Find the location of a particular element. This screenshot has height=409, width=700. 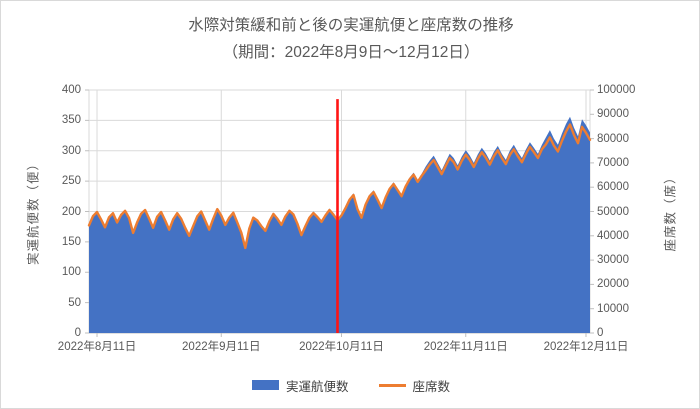

chart-title: 水際対策緩和前と後の実運航便と座席数の推移 is located at coordinates (351, 25).